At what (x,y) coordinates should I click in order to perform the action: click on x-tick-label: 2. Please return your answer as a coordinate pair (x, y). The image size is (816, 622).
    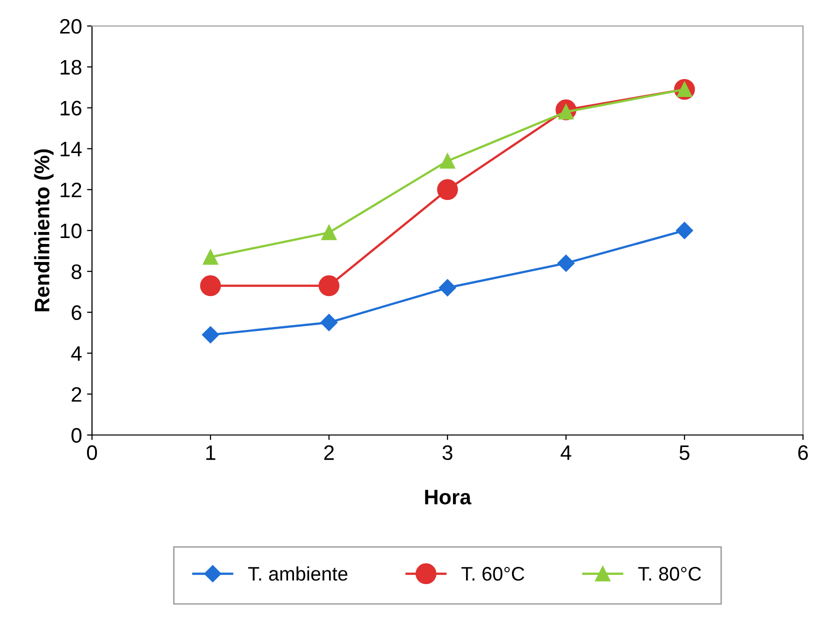
    Looking at the image, I should click on (329, 452).